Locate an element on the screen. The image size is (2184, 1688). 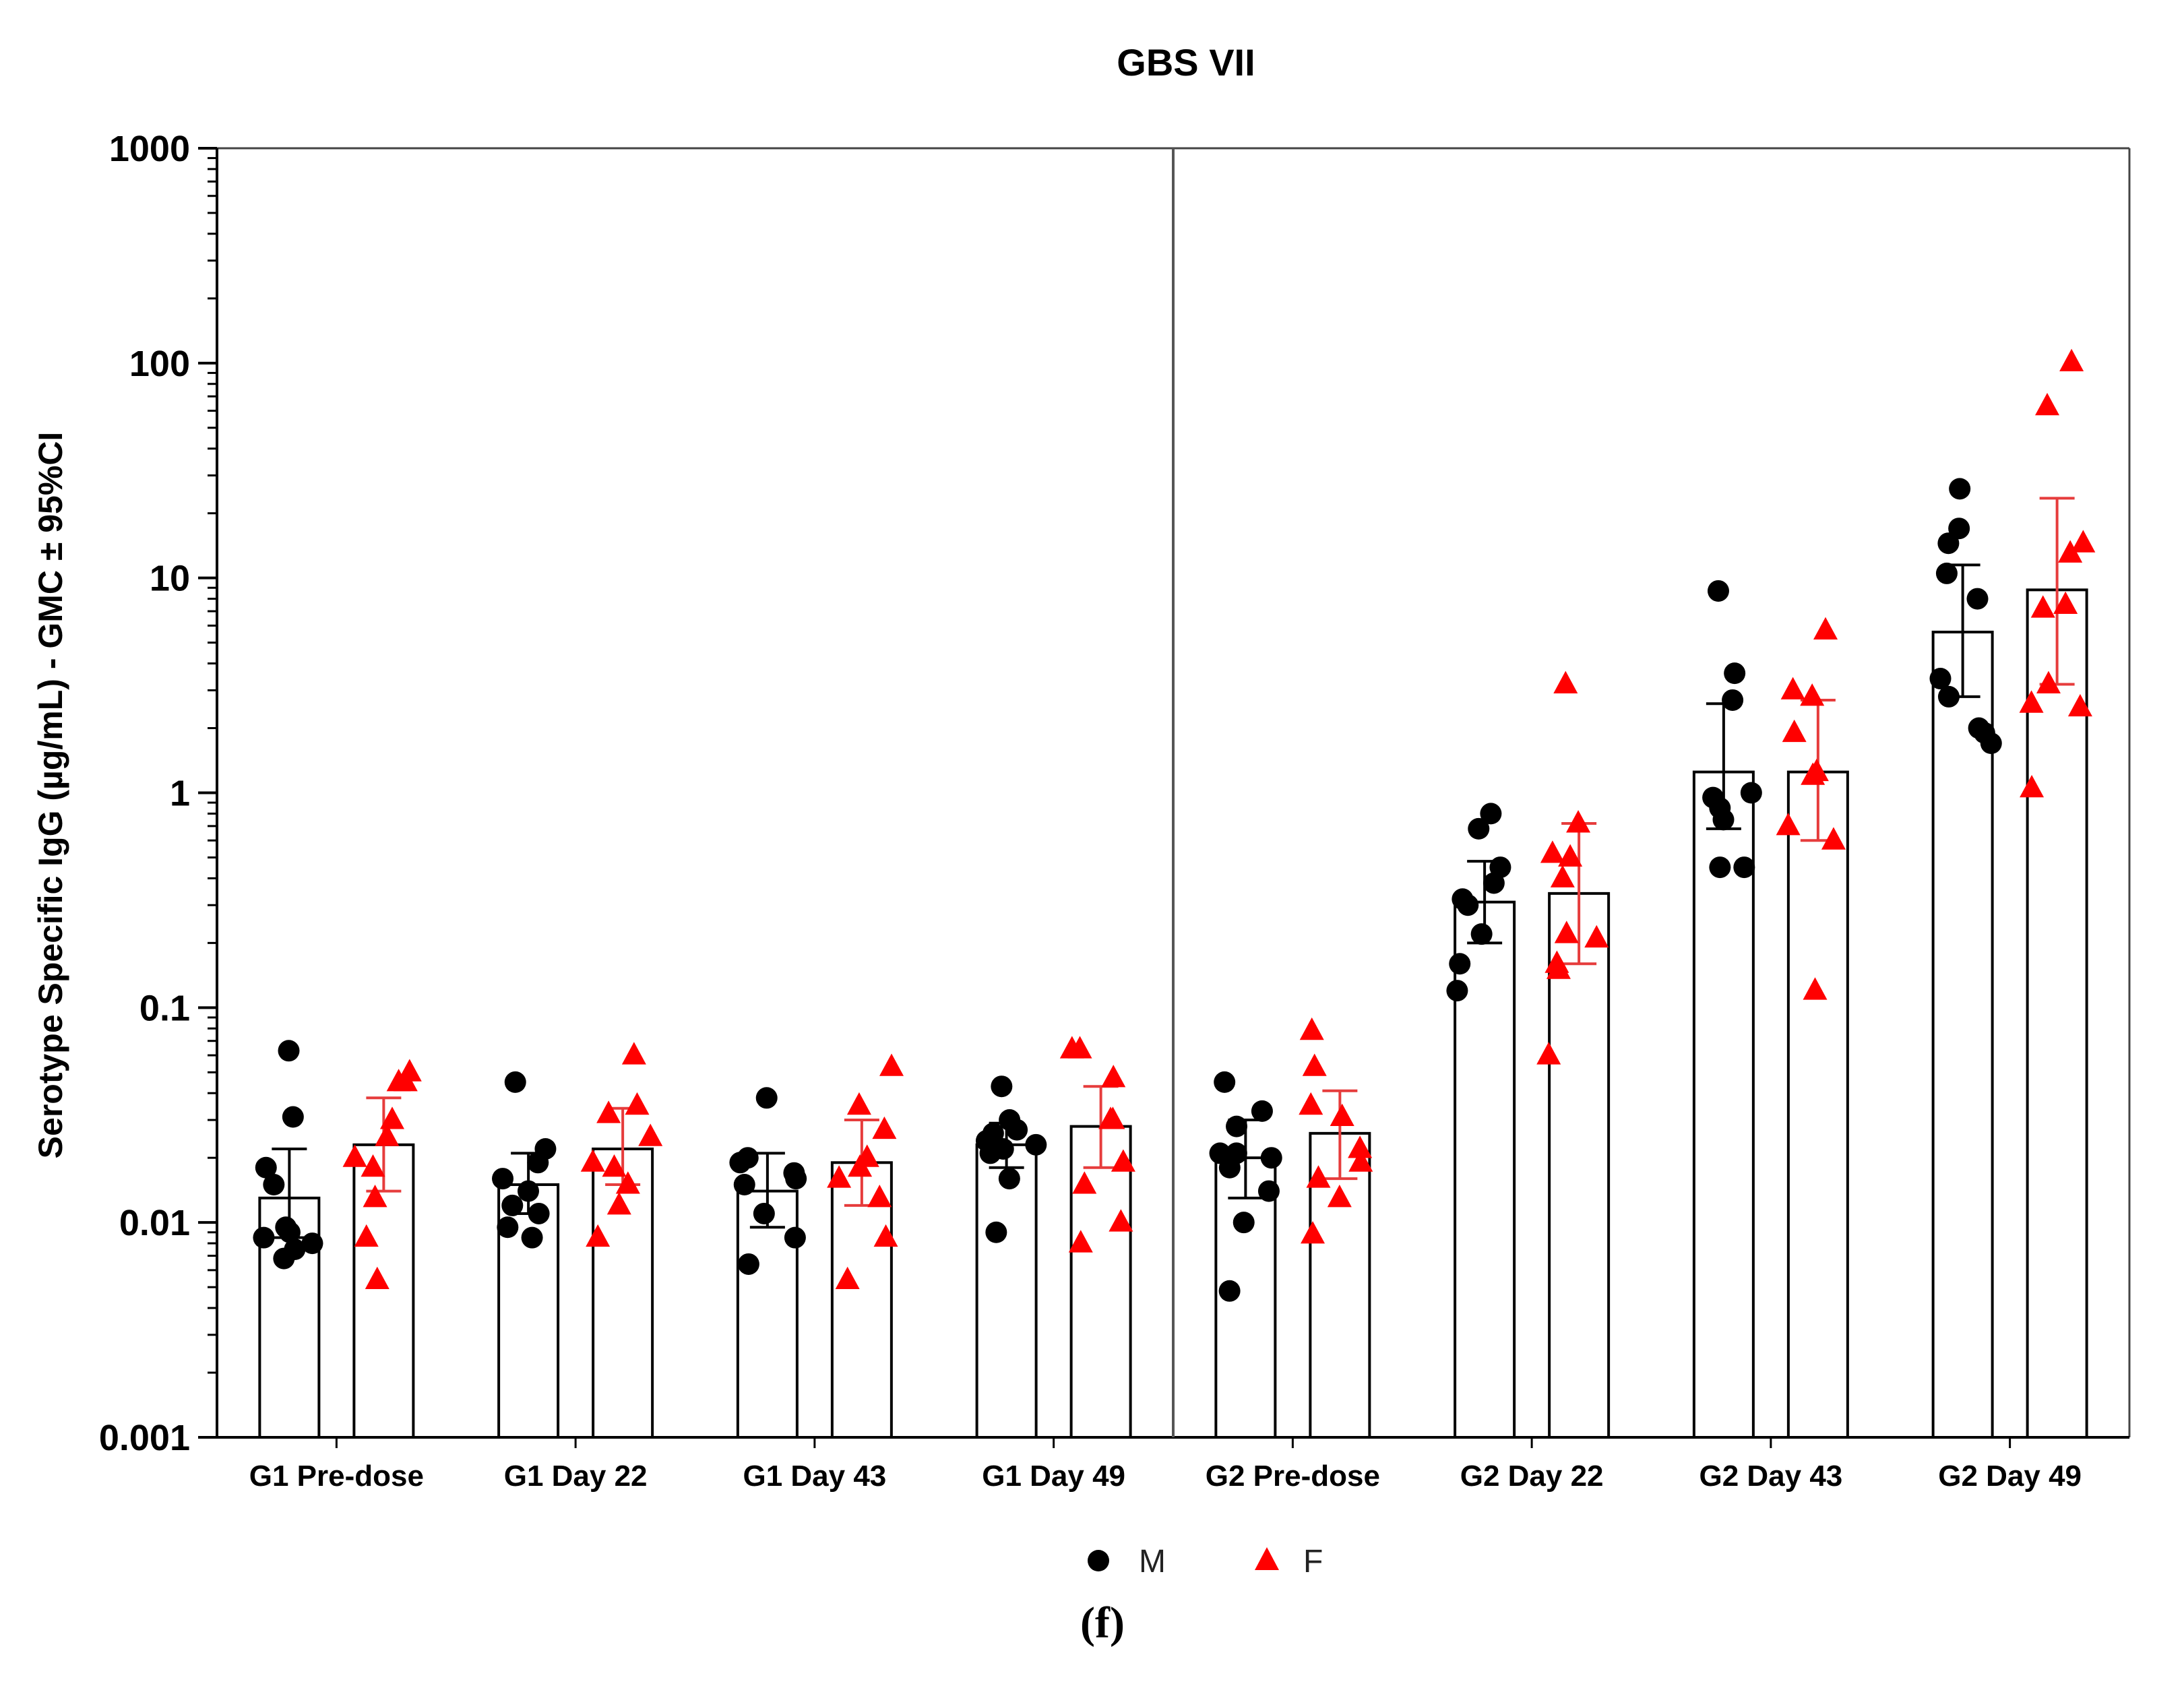
y-tick-label: 10 is located at coordinates (170, 579).